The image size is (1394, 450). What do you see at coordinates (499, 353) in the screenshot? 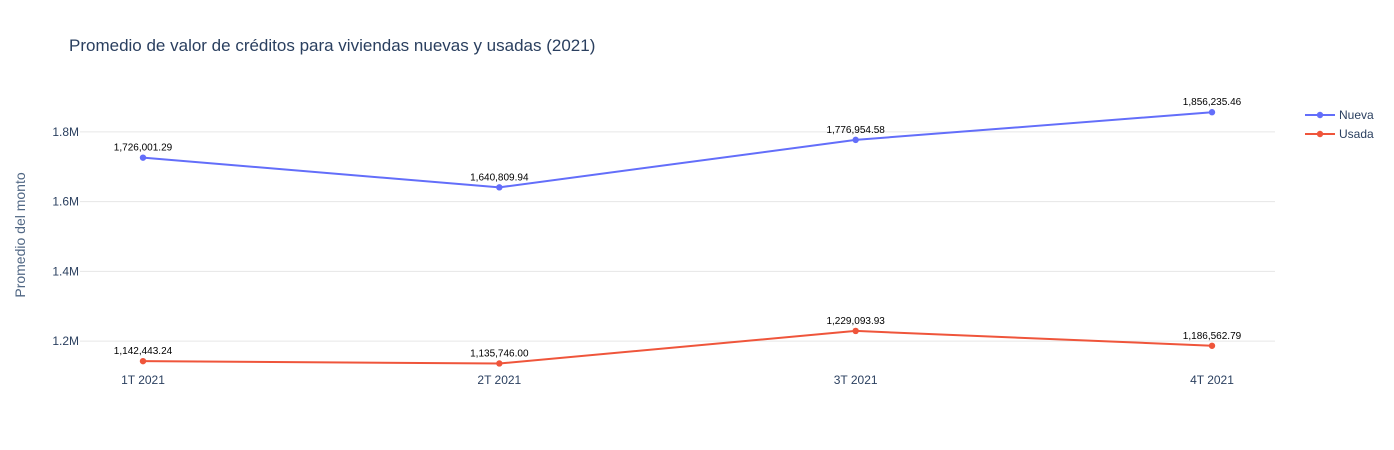
I see `data-label: 1,135,746.00` at bounding box center [499, 353].